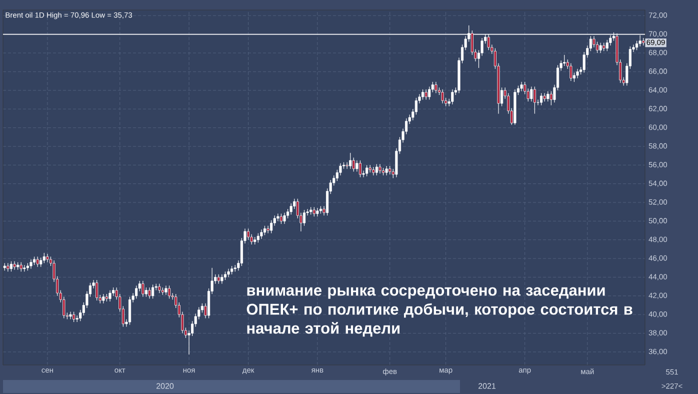  I want to click on text: 2020, so click(165, 386).